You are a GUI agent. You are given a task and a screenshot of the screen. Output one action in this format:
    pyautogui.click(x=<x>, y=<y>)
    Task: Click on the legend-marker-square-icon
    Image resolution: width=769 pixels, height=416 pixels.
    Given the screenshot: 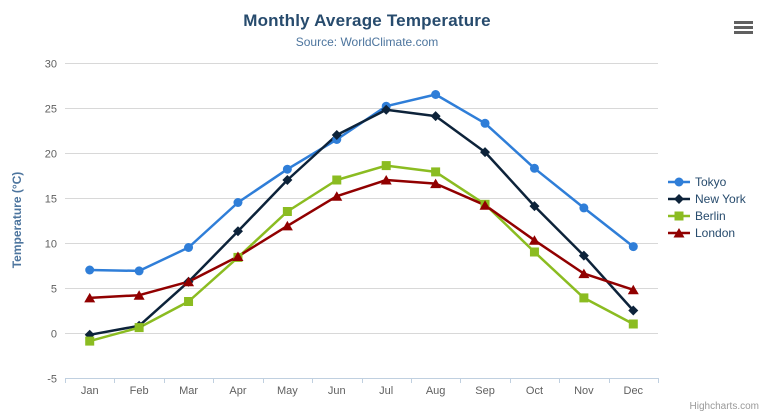 What is the action you would take?
    pyautogui.click(x=679, y=215)
    